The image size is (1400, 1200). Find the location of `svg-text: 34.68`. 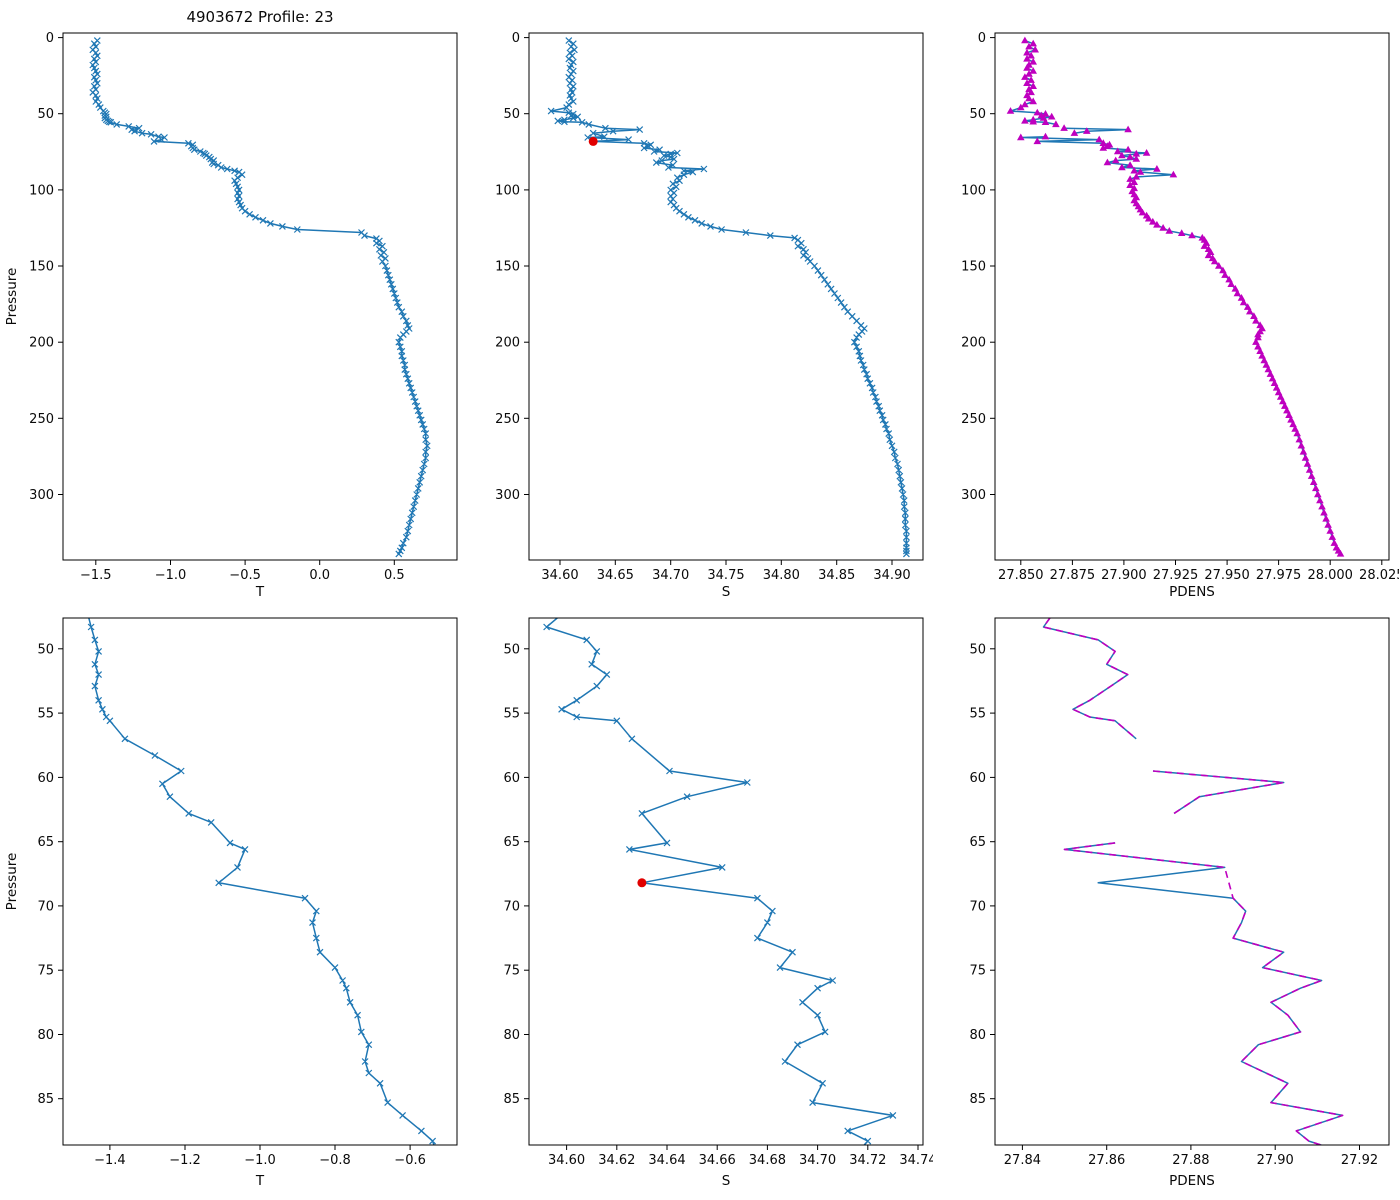

svg-text: 34.68 is located at coordinates (767, 1160).